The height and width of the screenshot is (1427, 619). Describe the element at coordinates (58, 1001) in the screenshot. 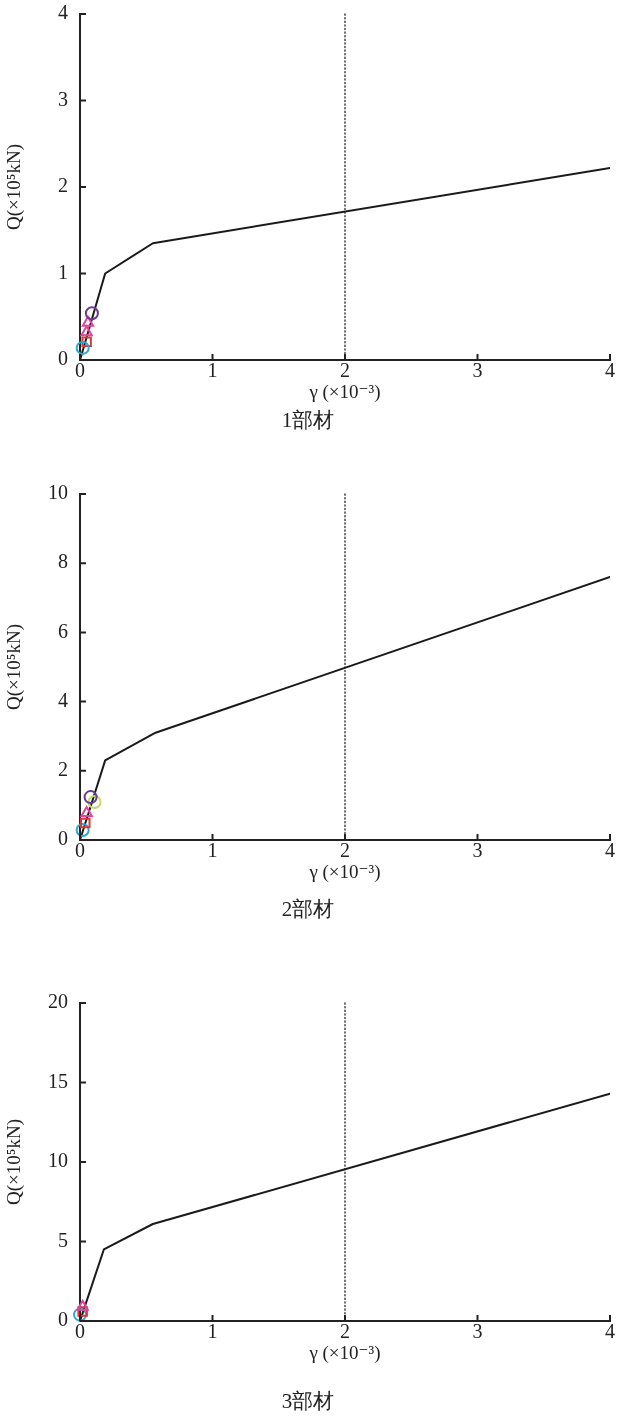

I see `y-tick-label: 20` at that location.